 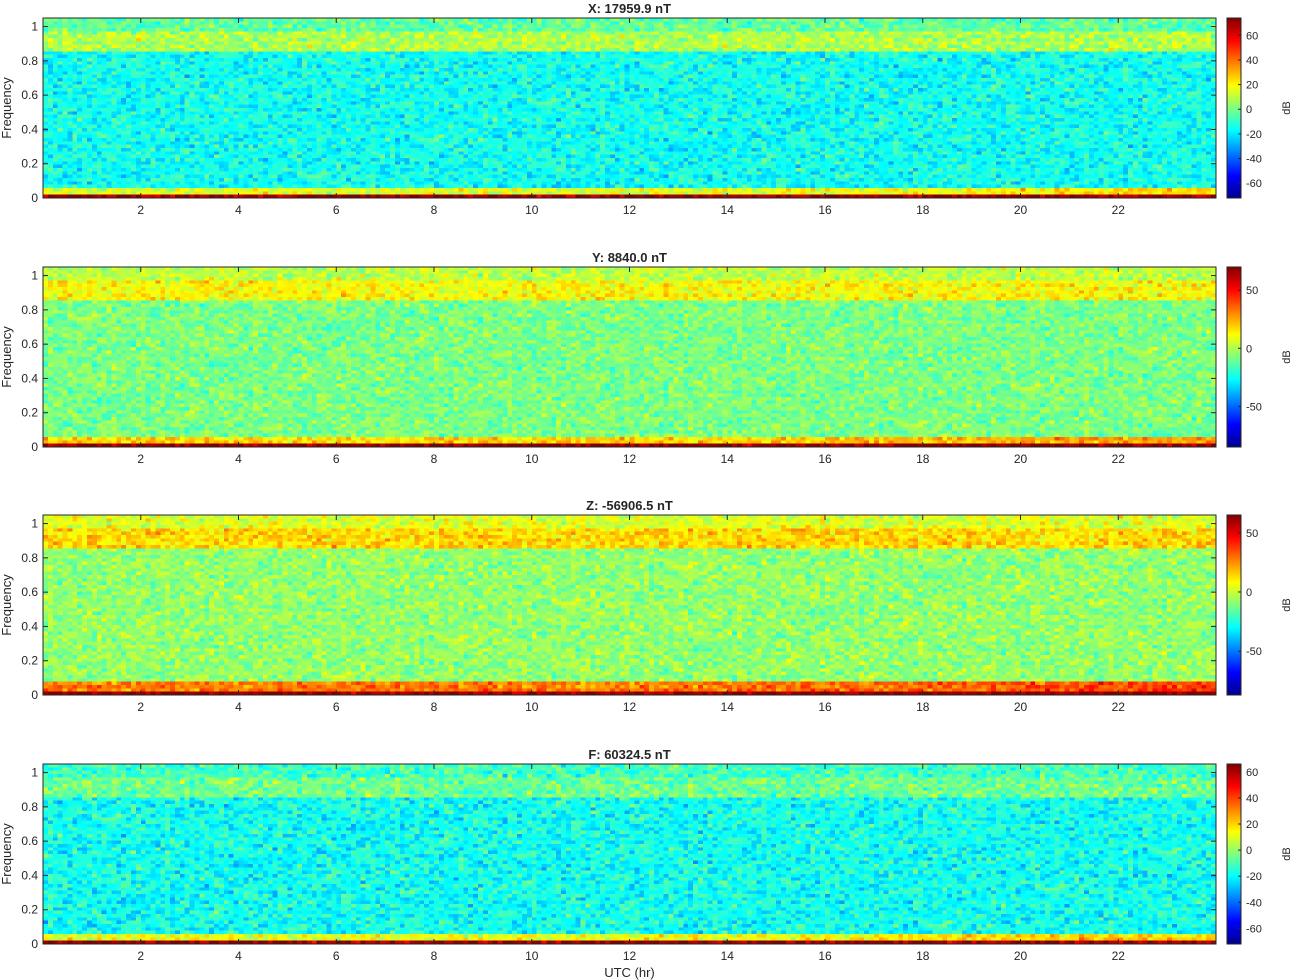 What do you see at coordinates (1252, 534) in the screenshot?
I see `colorbar-tick-label: 50` at bounding box center [1252, 534].